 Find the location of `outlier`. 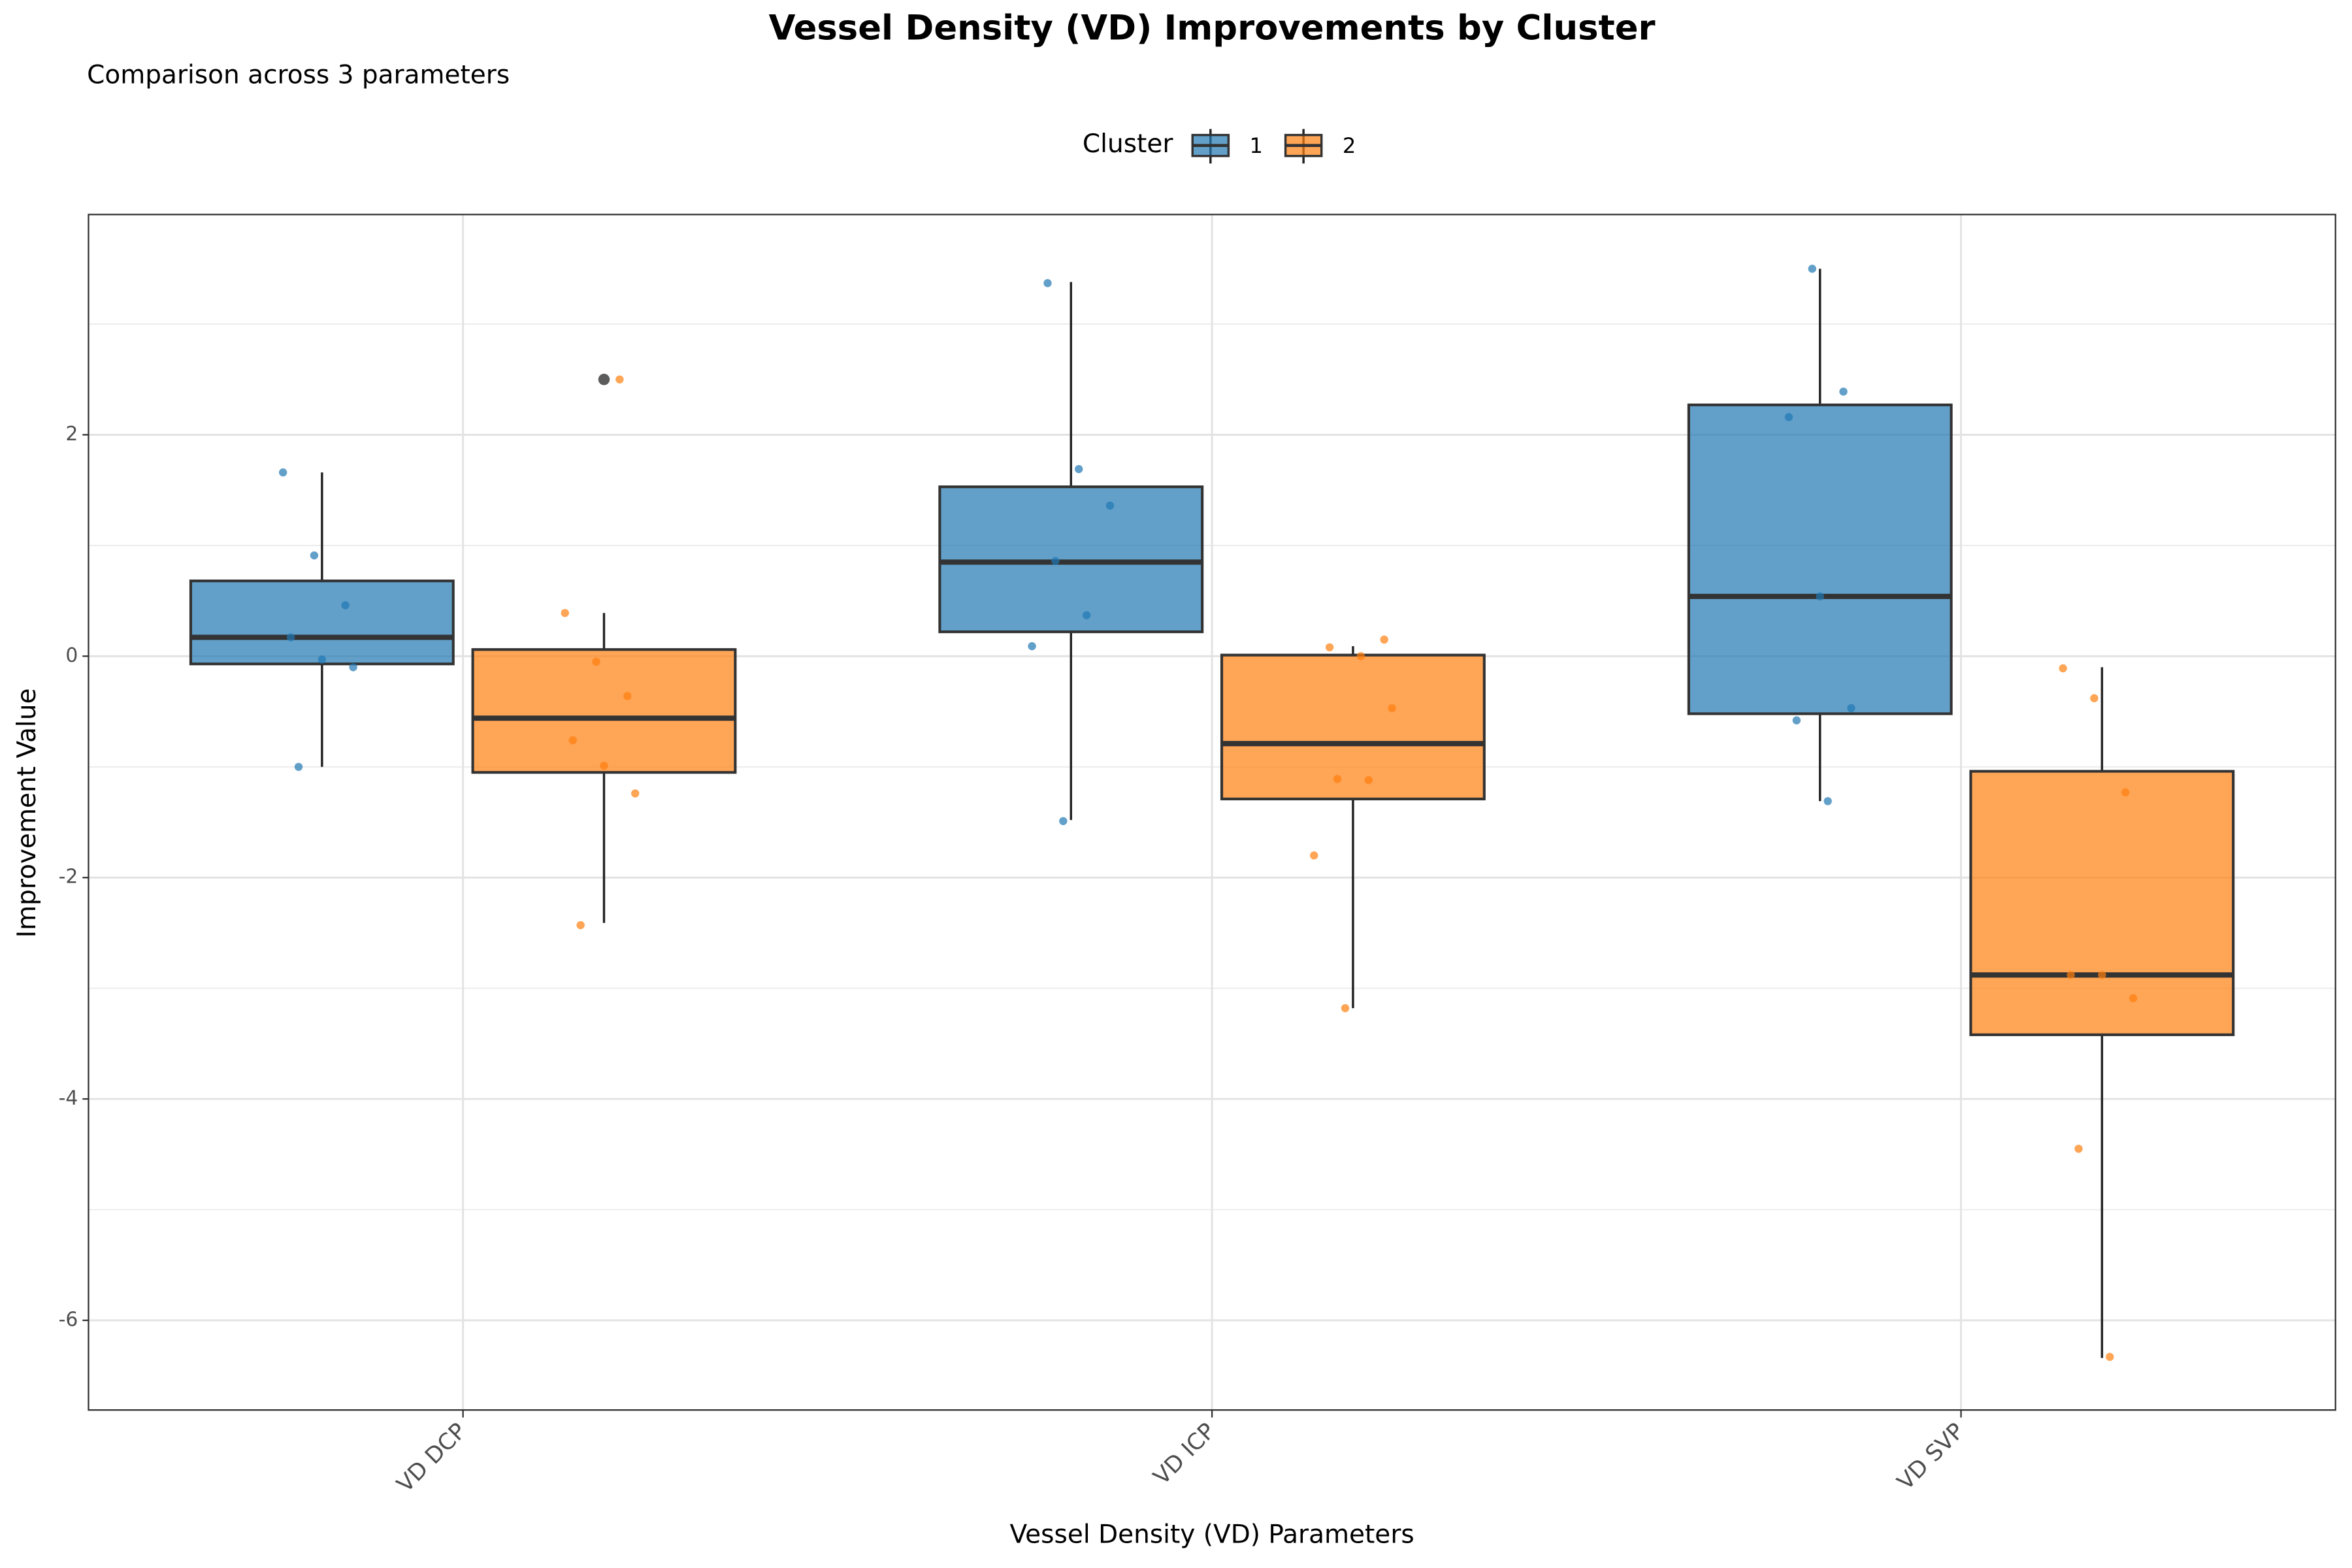

outlier is located at coordinates (604, 379).